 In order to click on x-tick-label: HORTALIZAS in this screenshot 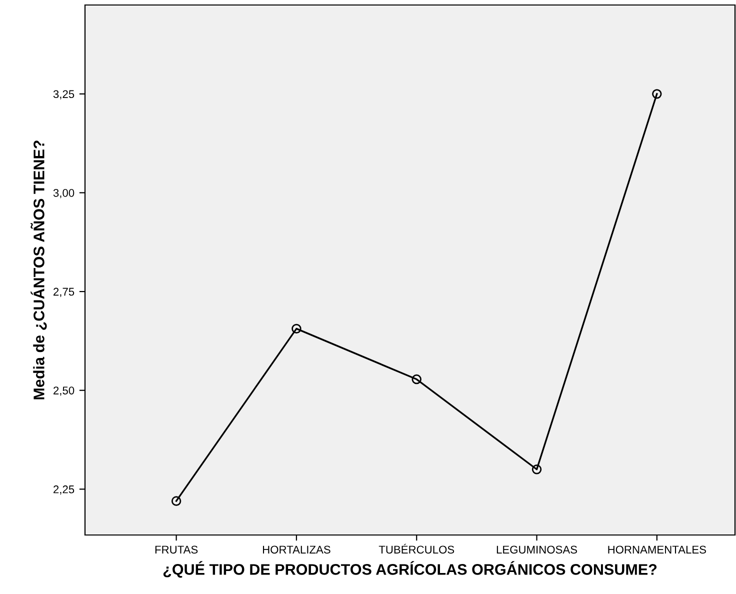, I will do `click(296, 550)`.